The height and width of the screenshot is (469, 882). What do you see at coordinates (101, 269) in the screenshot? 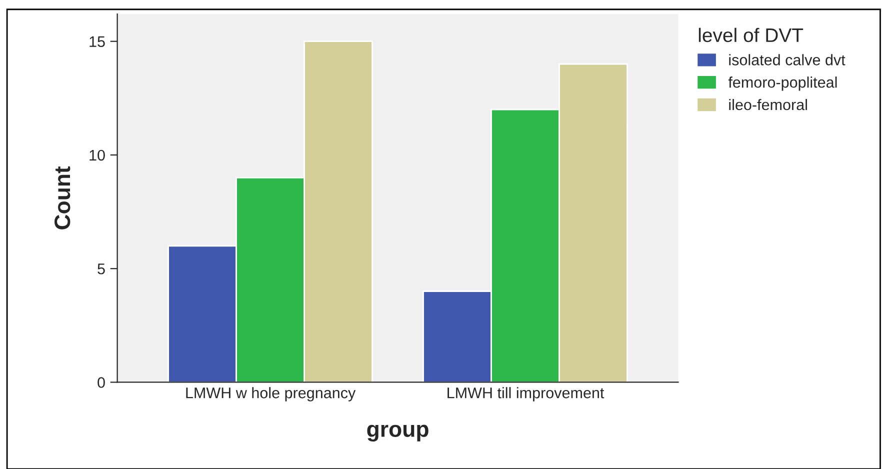
I see `y-tick-label: 5` at bounding box center [101, 269].